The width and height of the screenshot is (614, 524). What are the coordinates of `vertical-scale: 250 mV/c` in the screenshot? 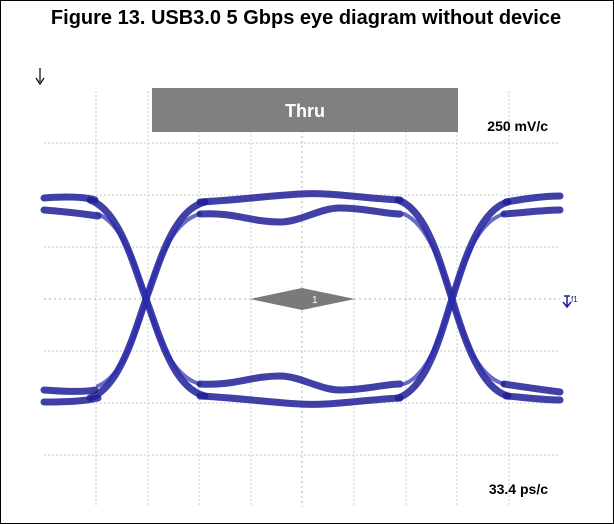 It's located at (517, 126).